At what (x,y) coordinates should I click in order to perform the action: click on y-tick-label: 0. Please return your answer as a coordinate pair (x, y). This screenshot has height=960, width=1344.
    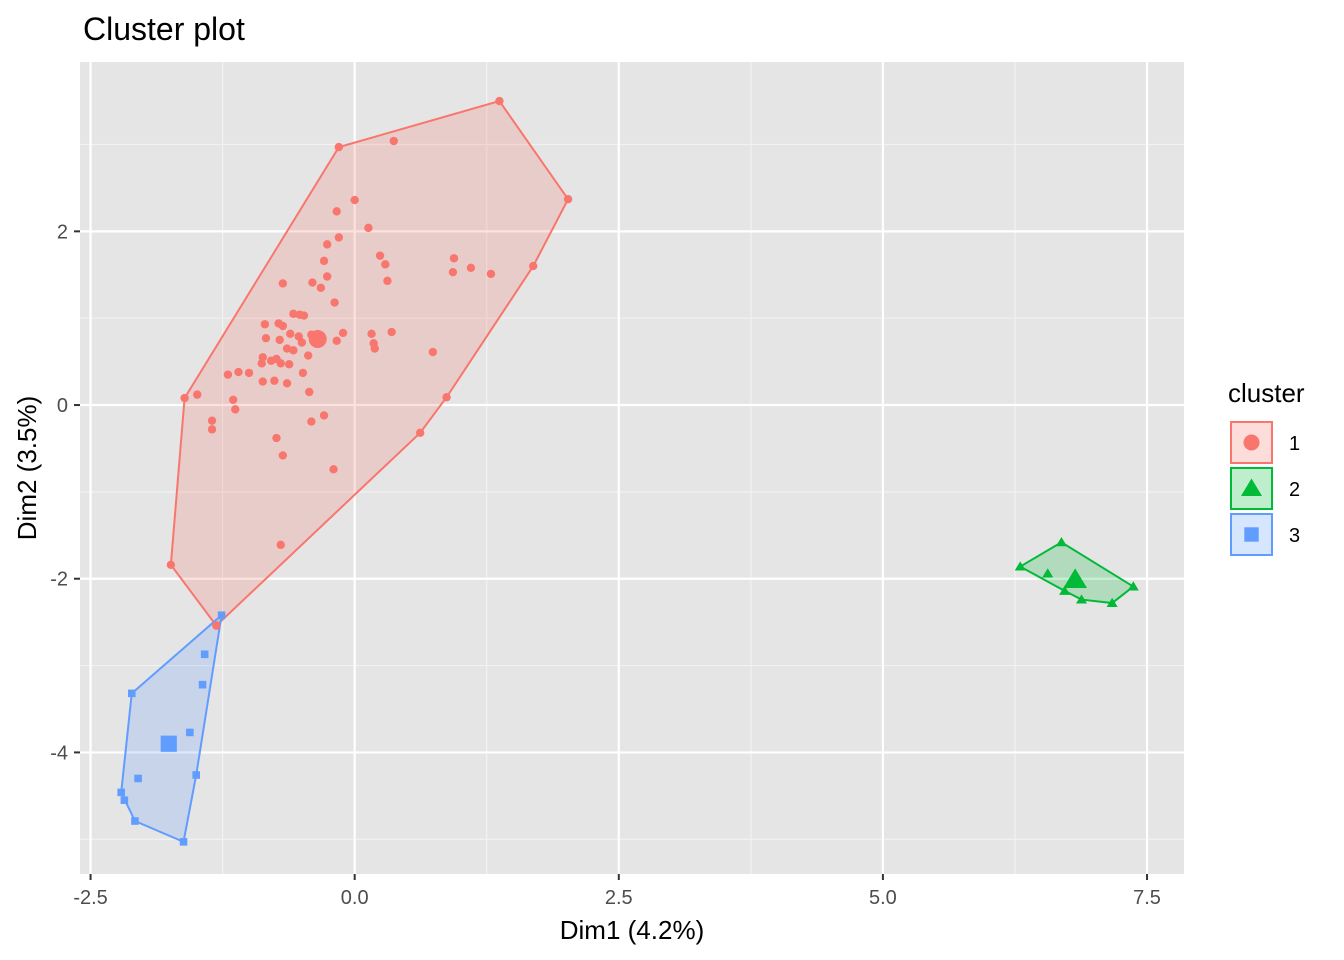
    Looking at the image, I should click on (62, 406).